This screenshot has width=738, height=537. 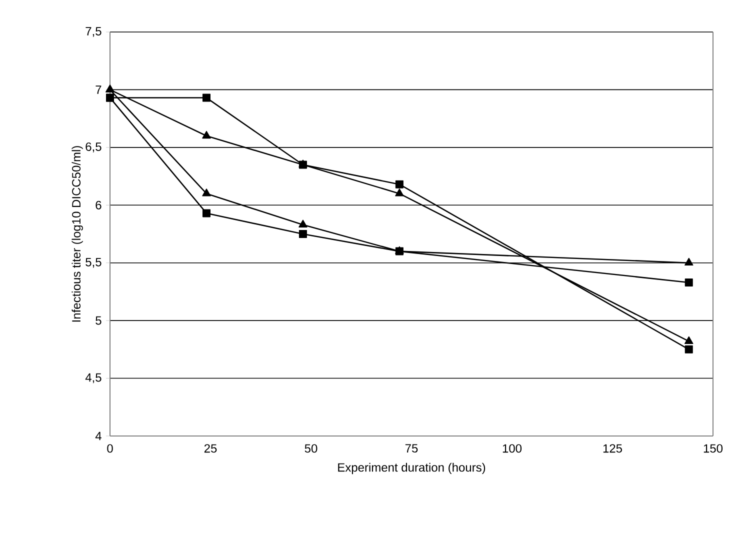 I want to click on y-tick-label: 5, so click(x=99, y=320).